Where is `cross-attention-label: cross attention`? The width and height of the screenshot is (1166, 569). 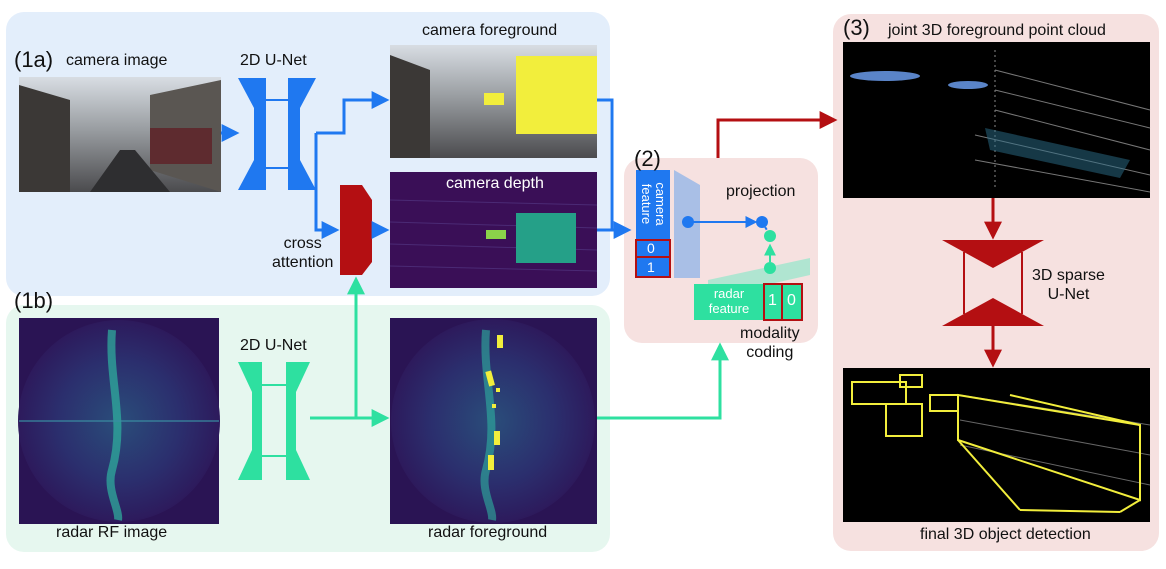
cross-attention-label: cross attention is located at coordinates (303, 253).